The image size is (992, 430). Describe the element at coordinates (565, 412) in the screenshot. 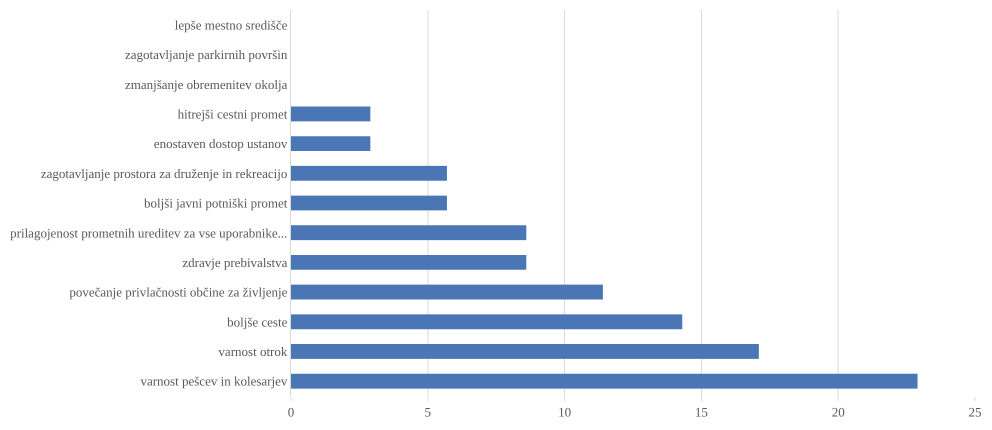

I see `x-tick-label: 10` at that location.